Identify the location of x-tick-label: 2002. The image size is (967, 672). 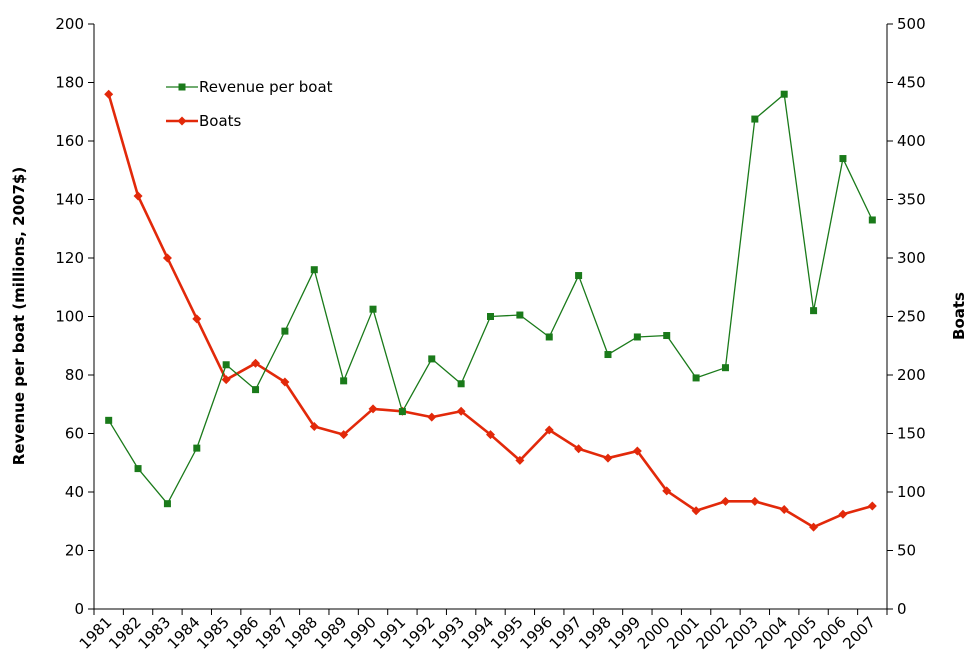
(713, 633).